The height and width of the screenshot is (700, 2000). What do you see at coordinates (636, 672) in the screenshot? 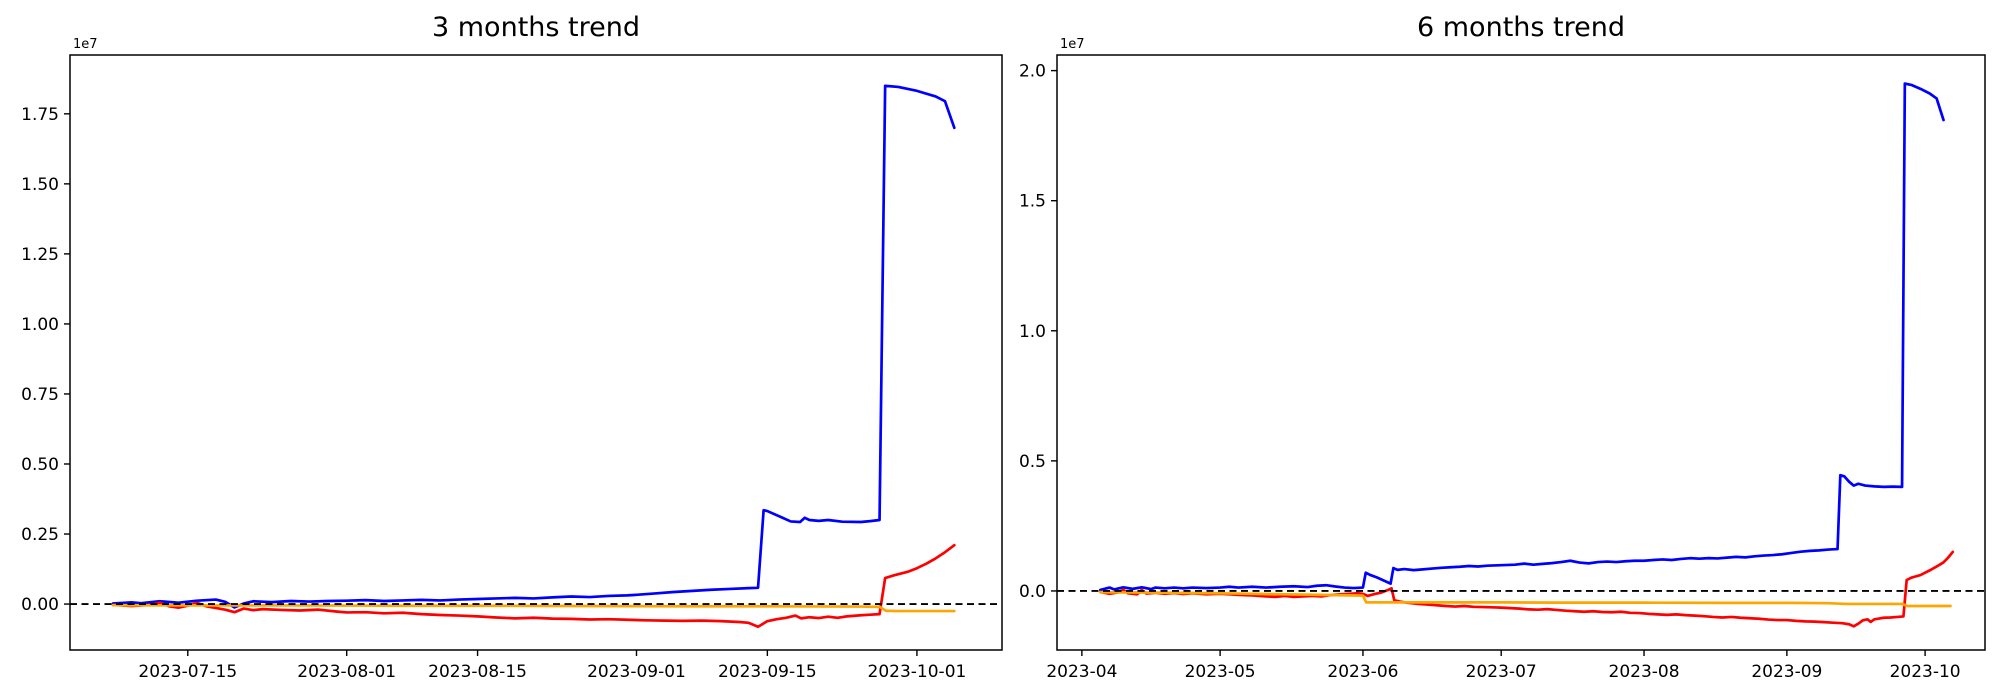
I see `x-tick-label: 2023-09-01` at bounding box center [636, 672].